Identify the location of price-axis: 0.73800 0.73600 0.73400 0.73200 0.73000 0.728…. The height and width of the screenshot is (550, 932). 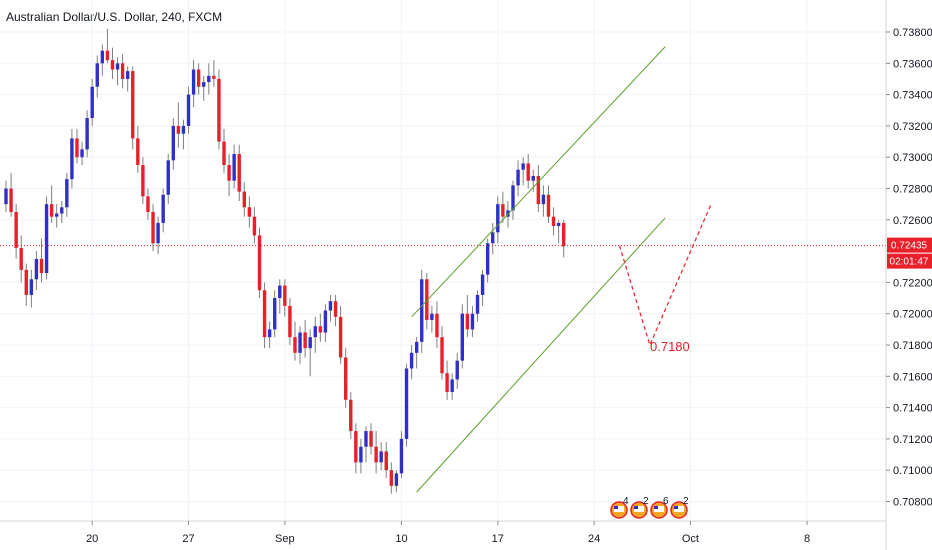
(909, 268).